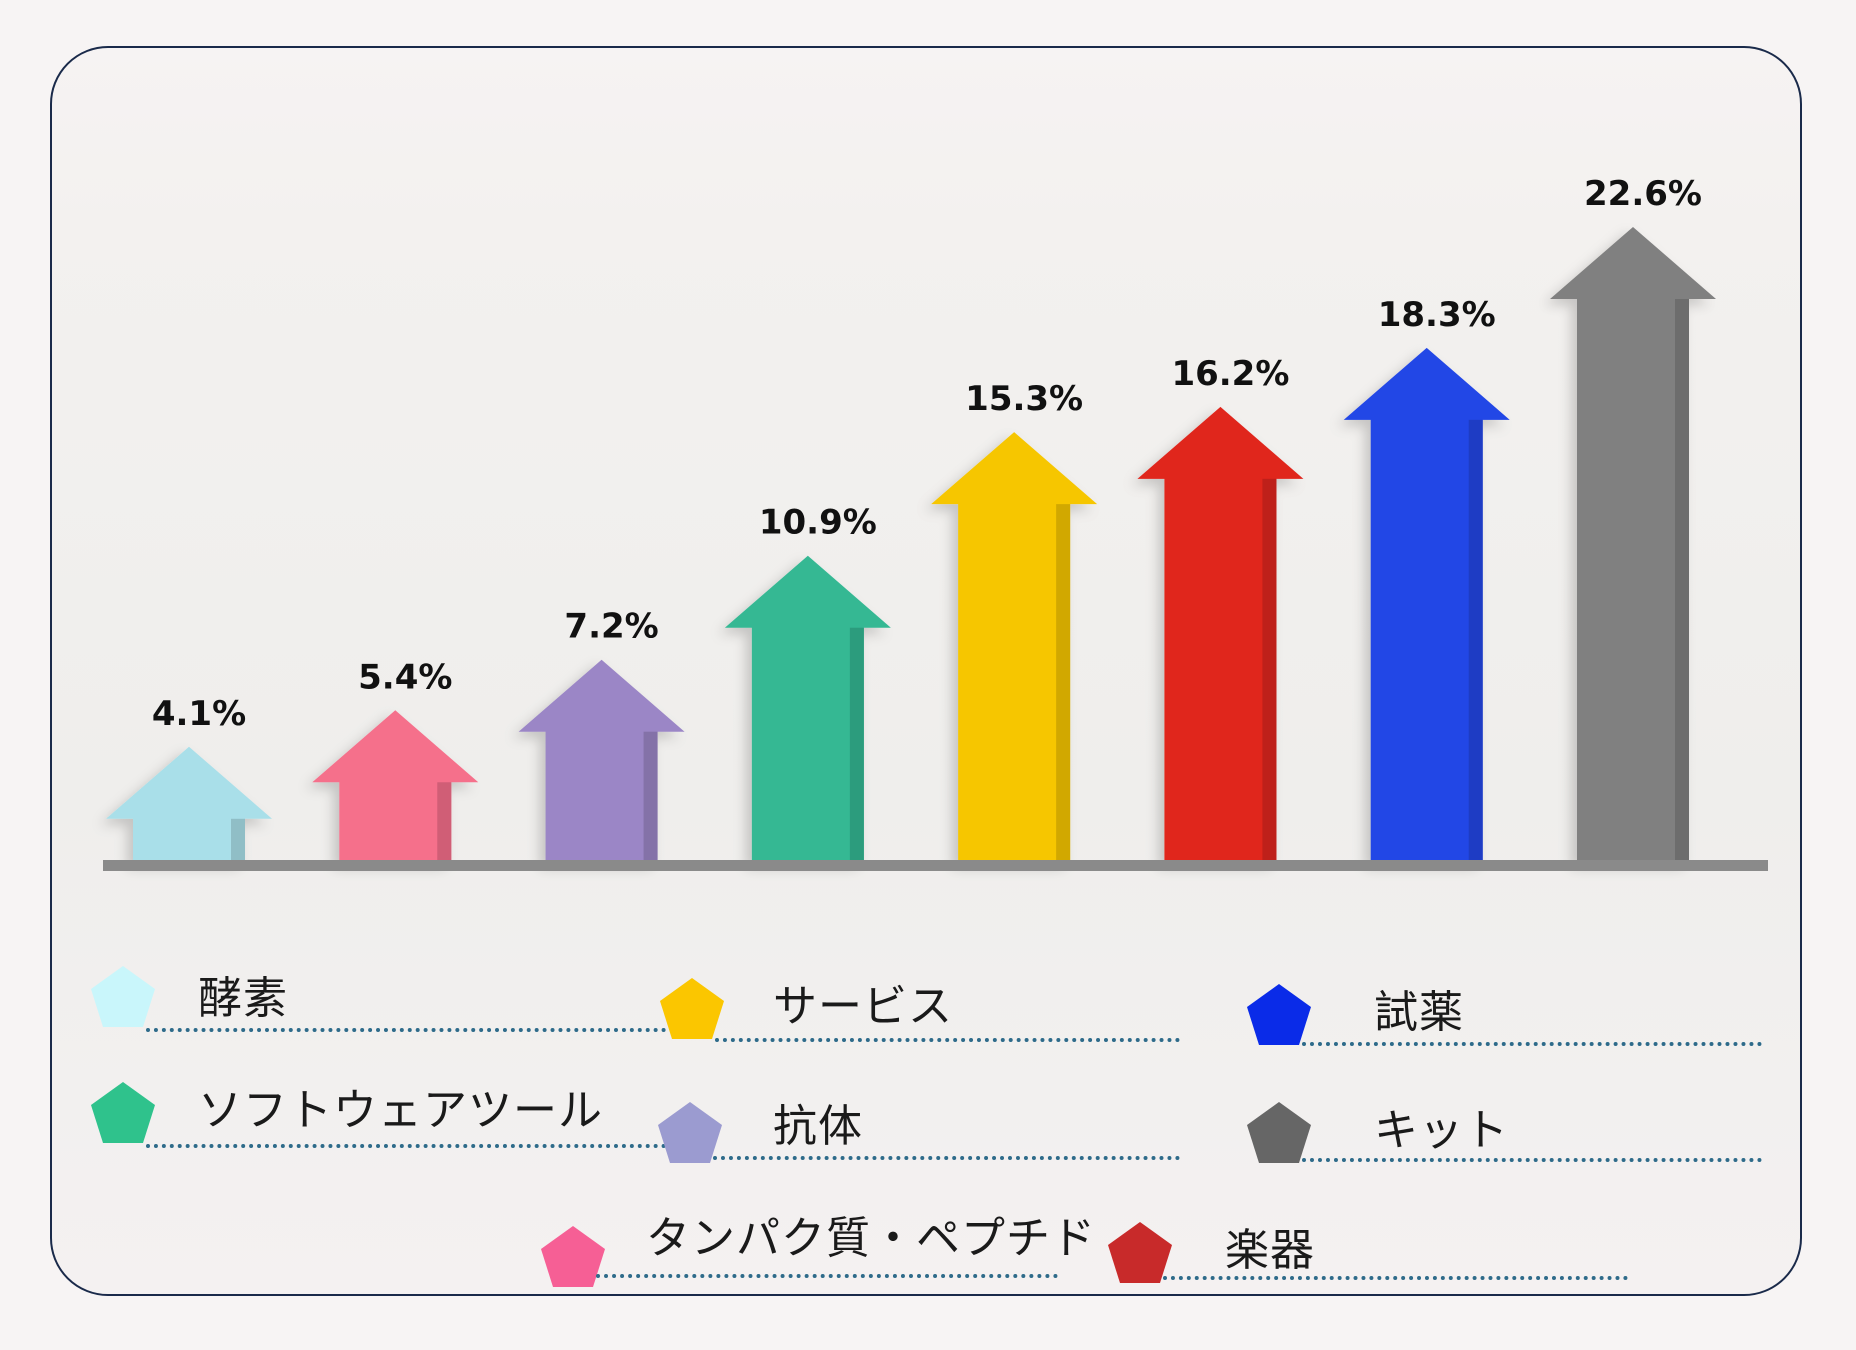 The height and width of the screenshot is (1350, 1856). I want to click on bar-value-label: 7.2%, so click(611, 627).